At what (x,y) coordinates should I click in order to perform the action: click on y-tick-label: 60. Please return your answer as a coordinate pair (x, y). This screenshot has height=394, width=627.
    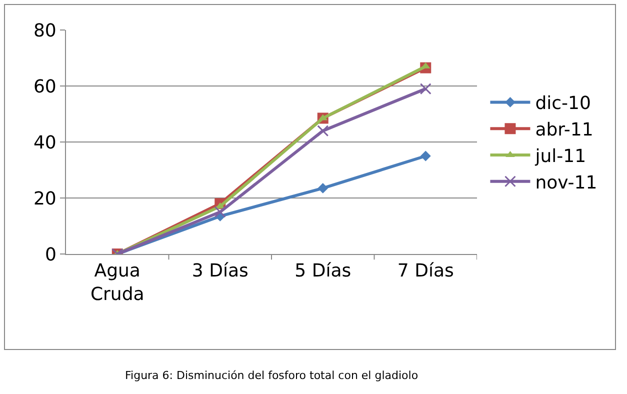
    Looking at the image, I should click on (44, 87).